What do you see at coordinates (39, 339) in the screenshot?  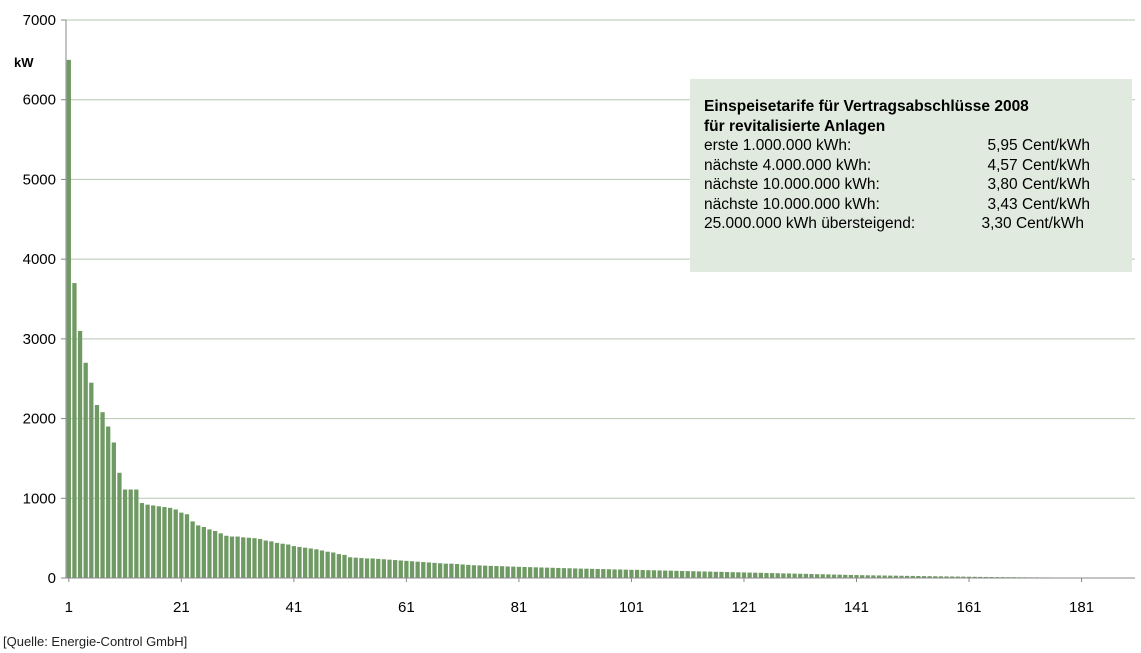 I see `y-tick-label: 3000` at bounding box center [39, 339].